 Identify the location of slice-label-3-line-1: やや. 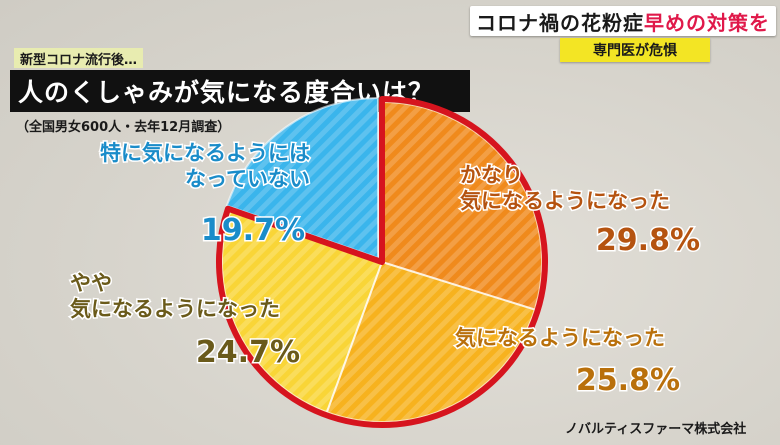
(91, 283).